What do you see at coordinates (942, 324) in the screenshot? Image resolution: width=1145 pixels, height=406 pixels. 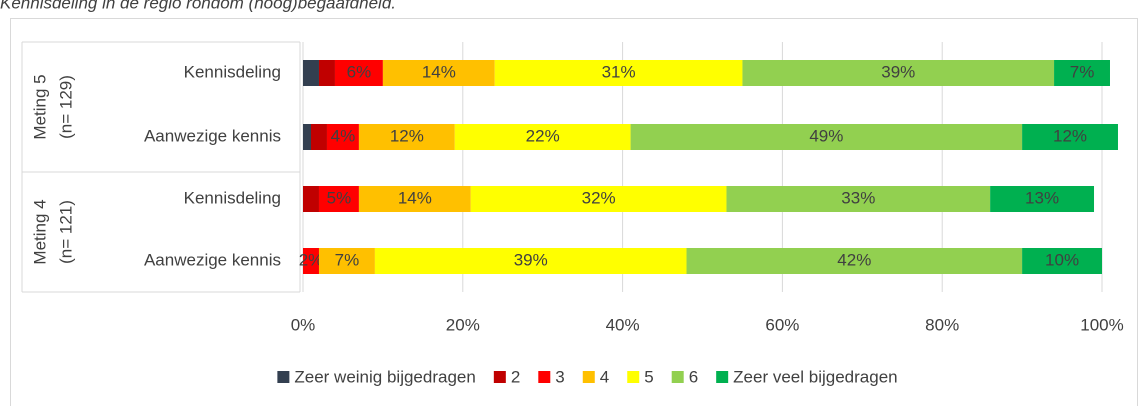 I see `x-tick-label: 80%` at bounding box center [942, 324].